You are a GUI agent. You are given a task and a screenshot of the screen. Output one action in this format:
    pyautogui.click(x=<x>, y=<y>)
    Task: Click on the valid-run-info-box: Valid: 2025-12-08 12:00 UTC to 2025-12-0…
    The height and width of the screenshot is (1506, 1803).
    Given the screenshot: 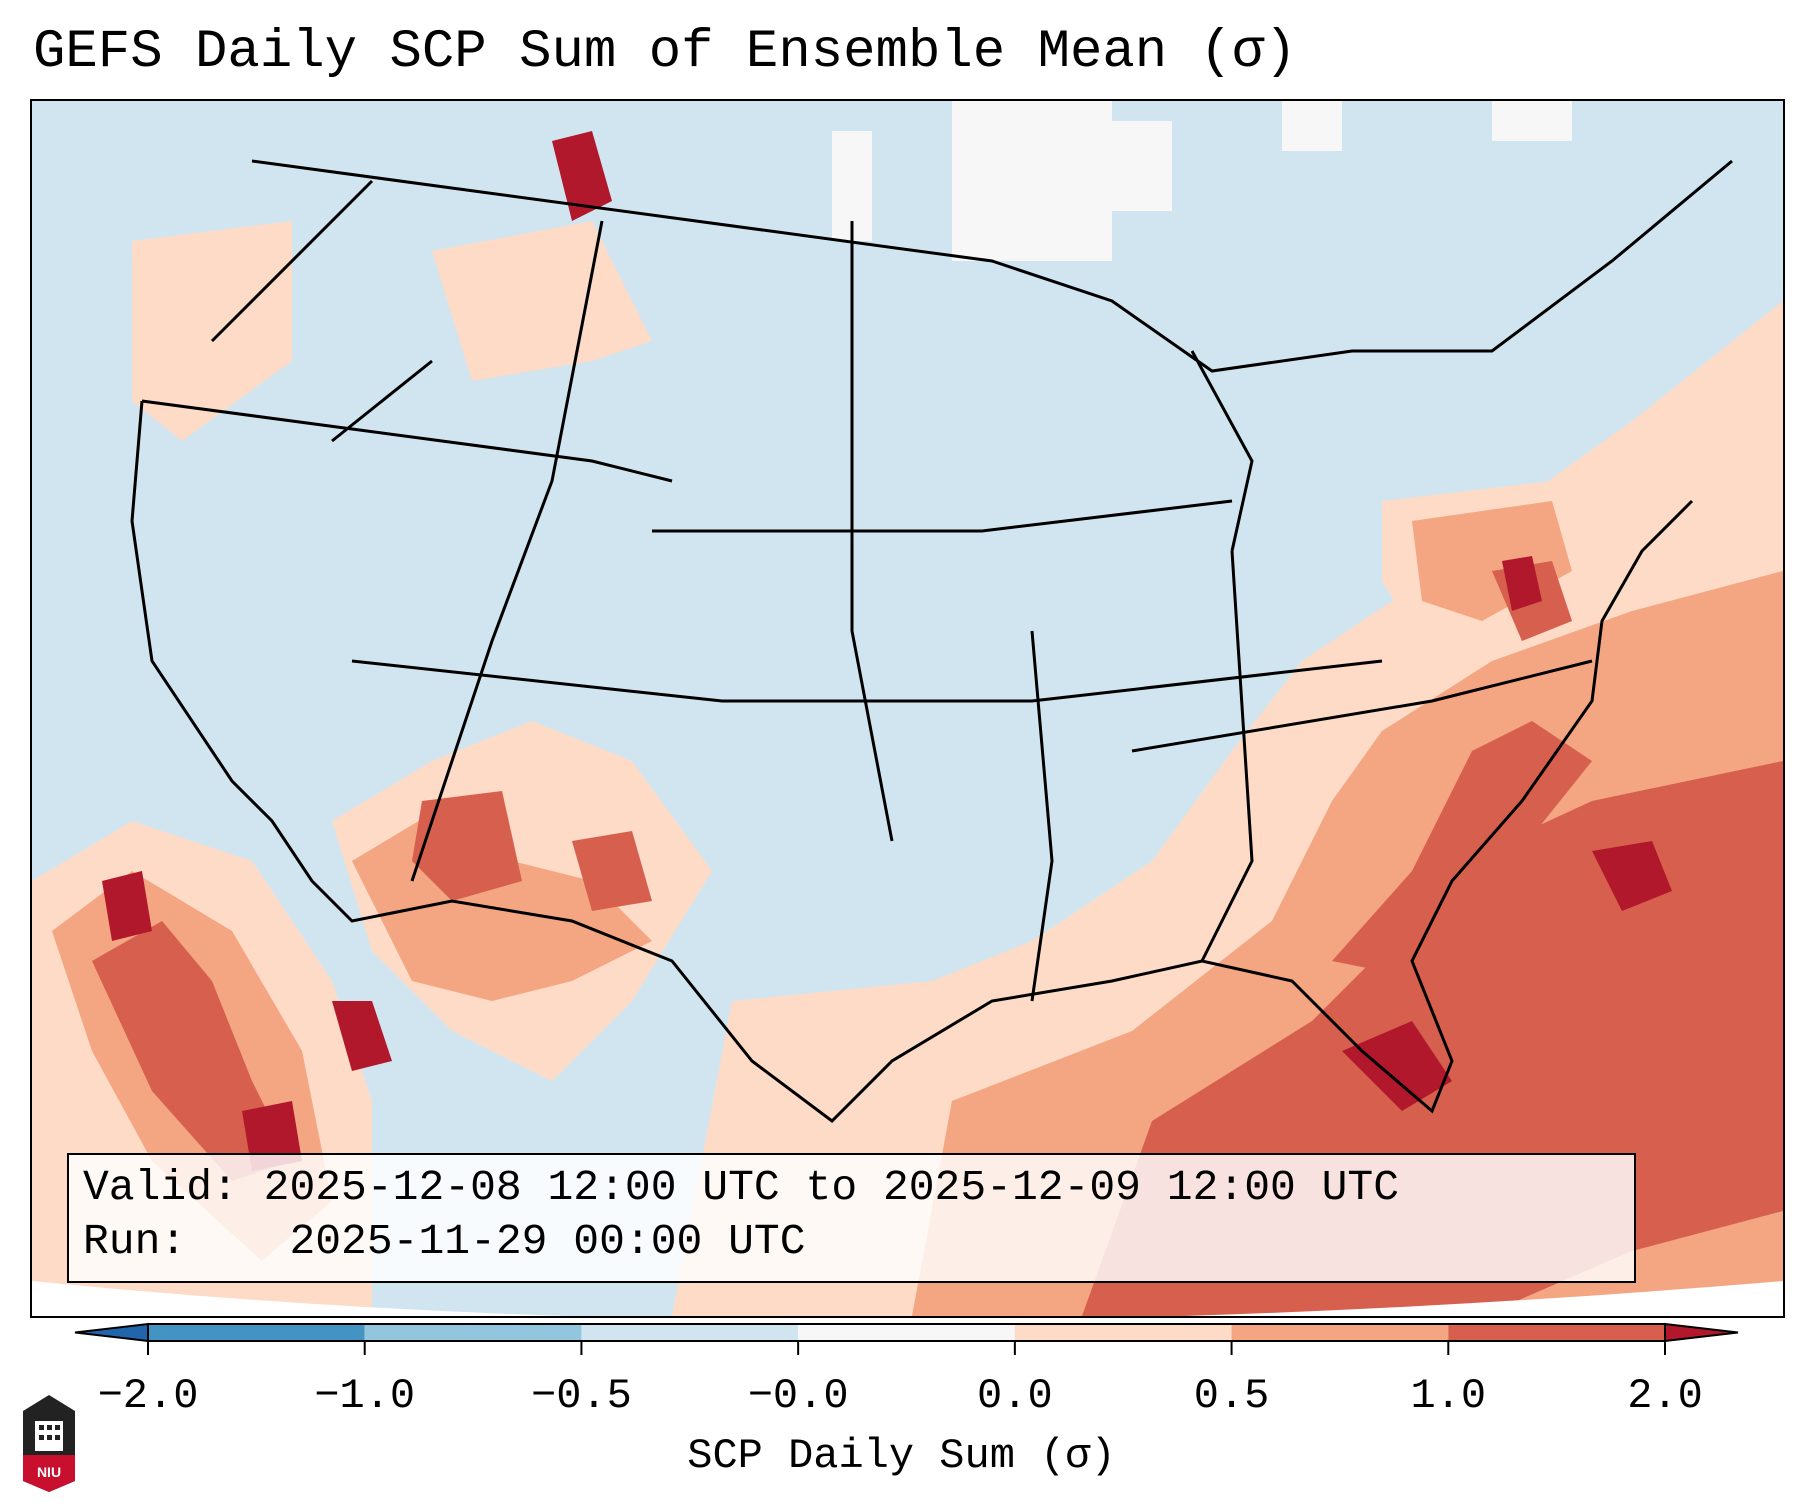 What is the action you would take?
    pyautogui.click(x=851, y=1218)
    